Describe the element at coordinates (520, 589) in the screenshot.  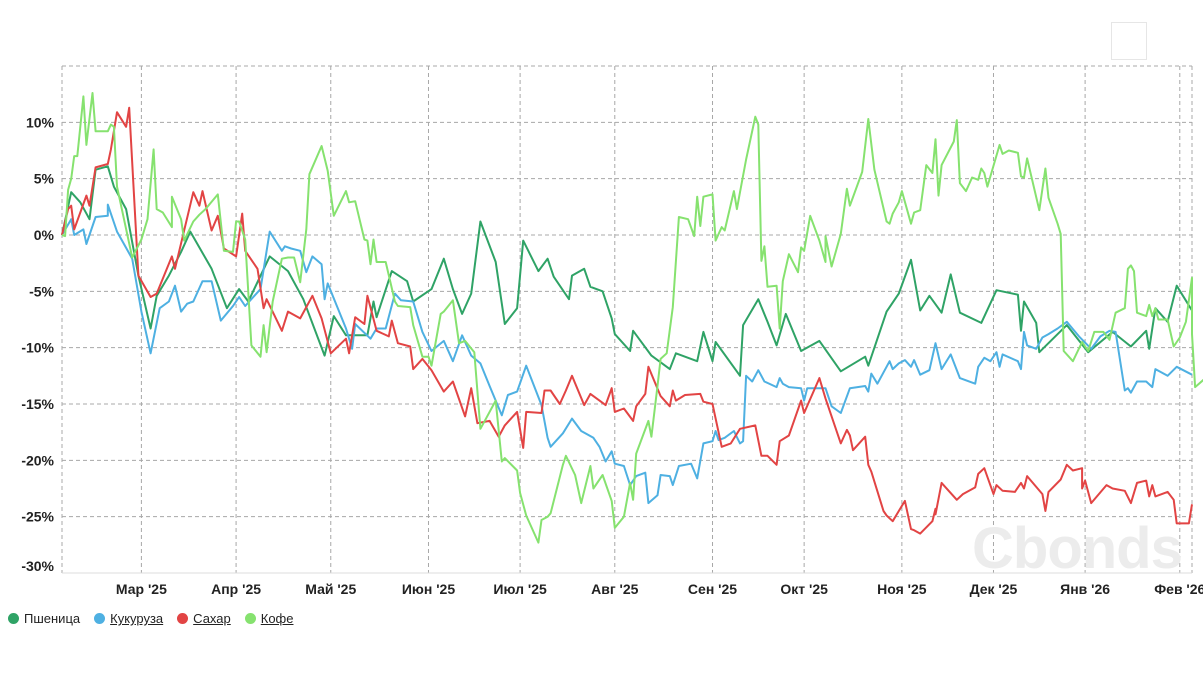
I see `x-tick-label: Июл '25` at that location.